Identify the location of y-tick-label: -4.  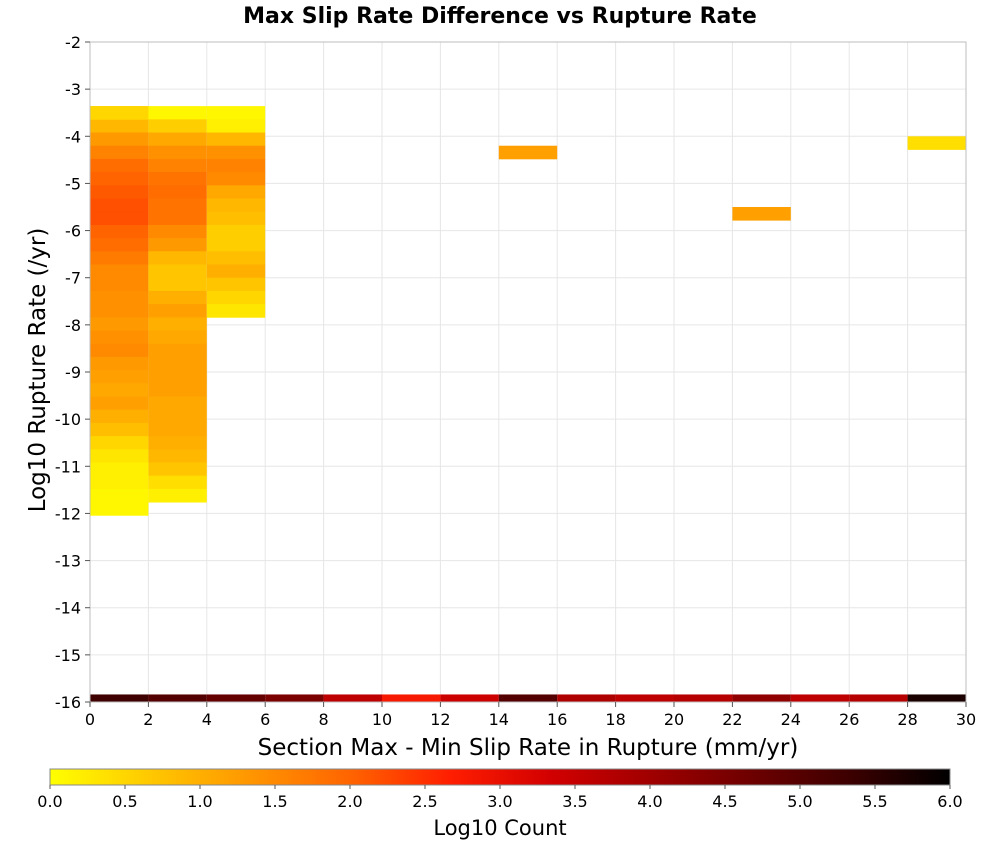
(73, 136).